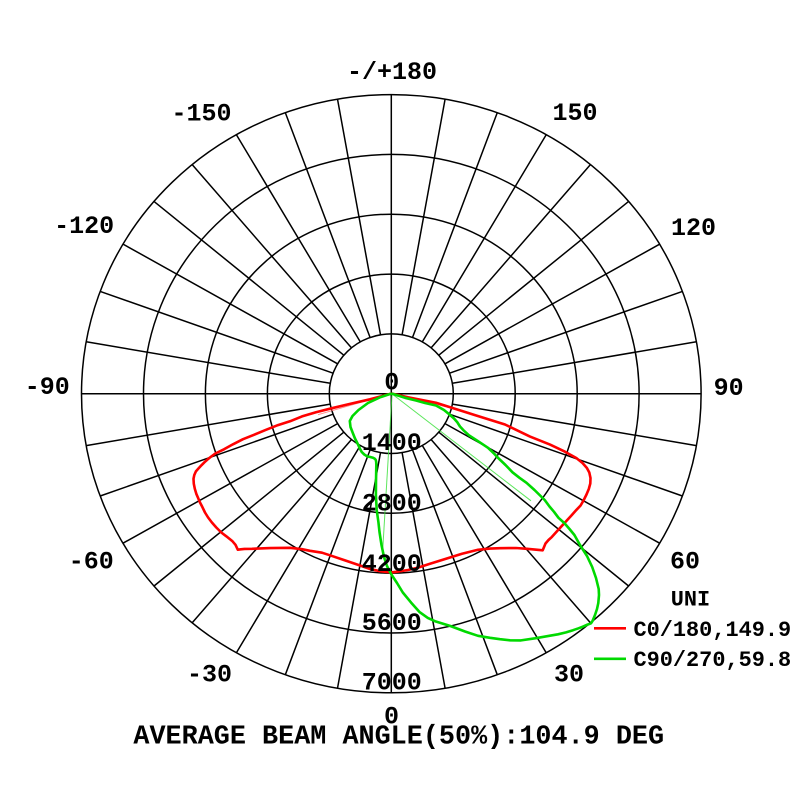  What do you see at coordinates (392, 443) in the screenshot?
I see `svg-text: 1400` at bounding box center [392, 443].